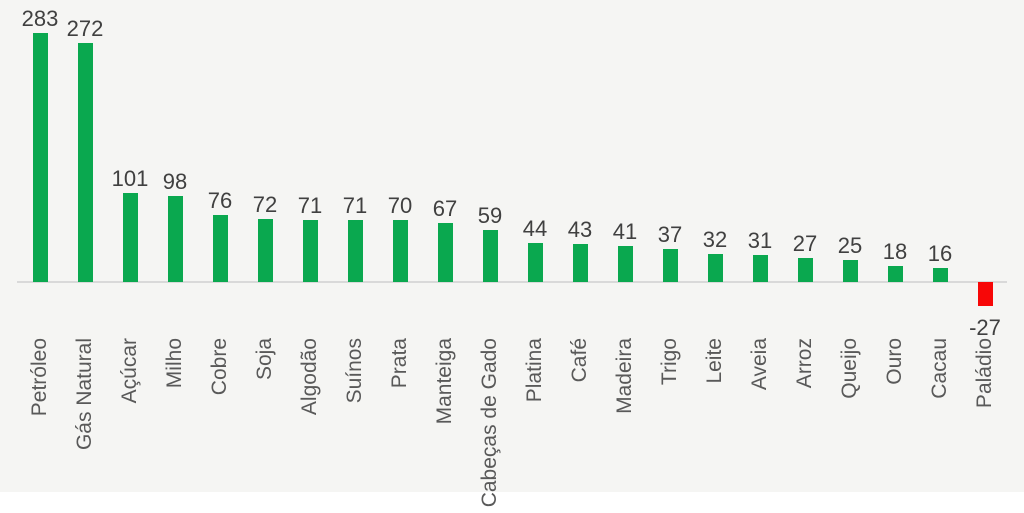  Describe the element at coordinates (534, 370) in the screenshot. I see `x-axis-label: Platina` at that location.